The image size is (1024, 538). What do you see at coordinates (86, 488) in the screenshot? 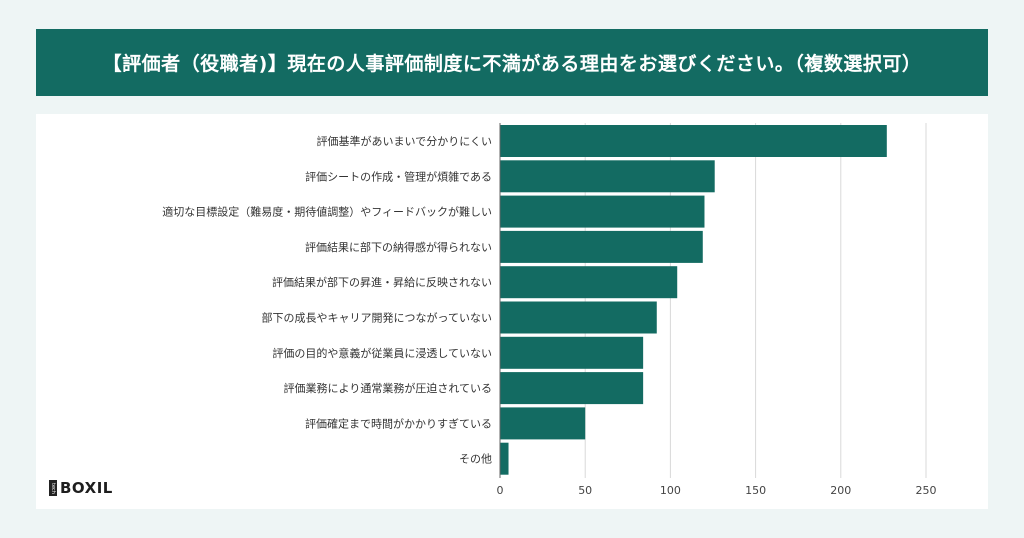
I see `logo-text: BOXIL` at bounding box center [86, 488].